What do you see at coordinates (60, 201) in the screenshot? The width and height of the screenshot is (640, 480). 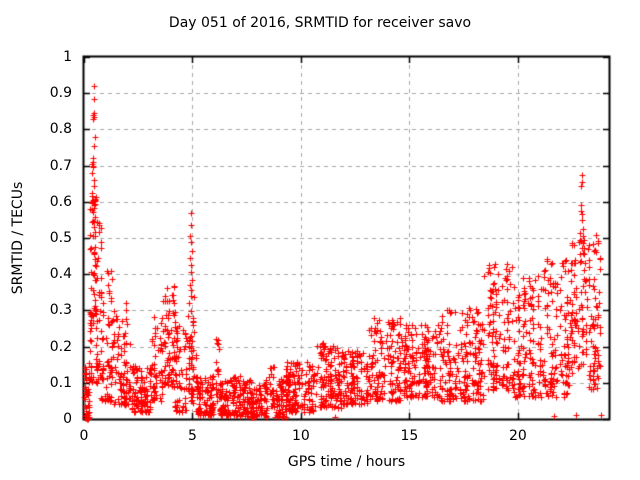 I see `y-tick-label: 0.6` at bounding box center [60, 201].